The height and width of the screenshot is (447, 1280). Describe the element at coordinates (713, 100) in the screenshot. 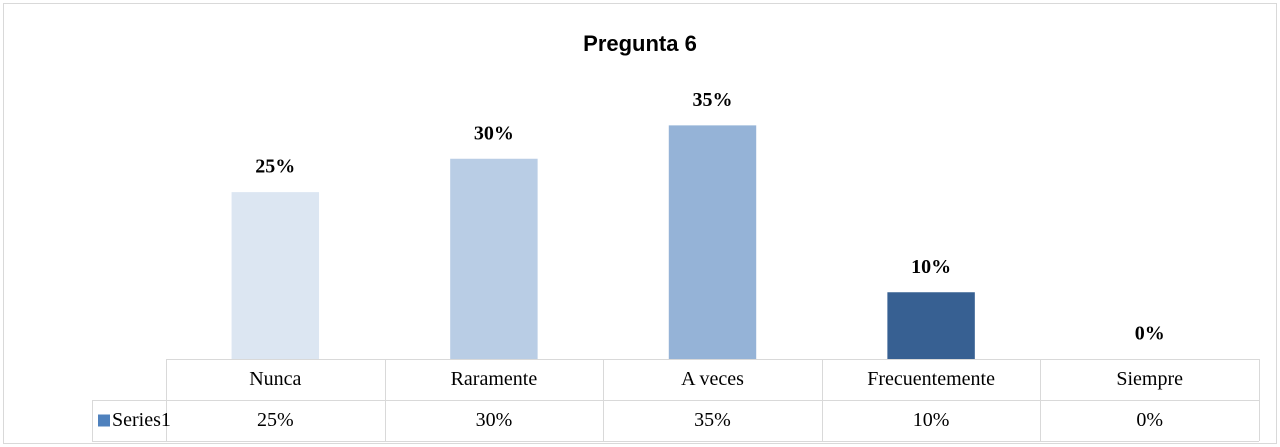

I see `data-label: 35%` at that location.